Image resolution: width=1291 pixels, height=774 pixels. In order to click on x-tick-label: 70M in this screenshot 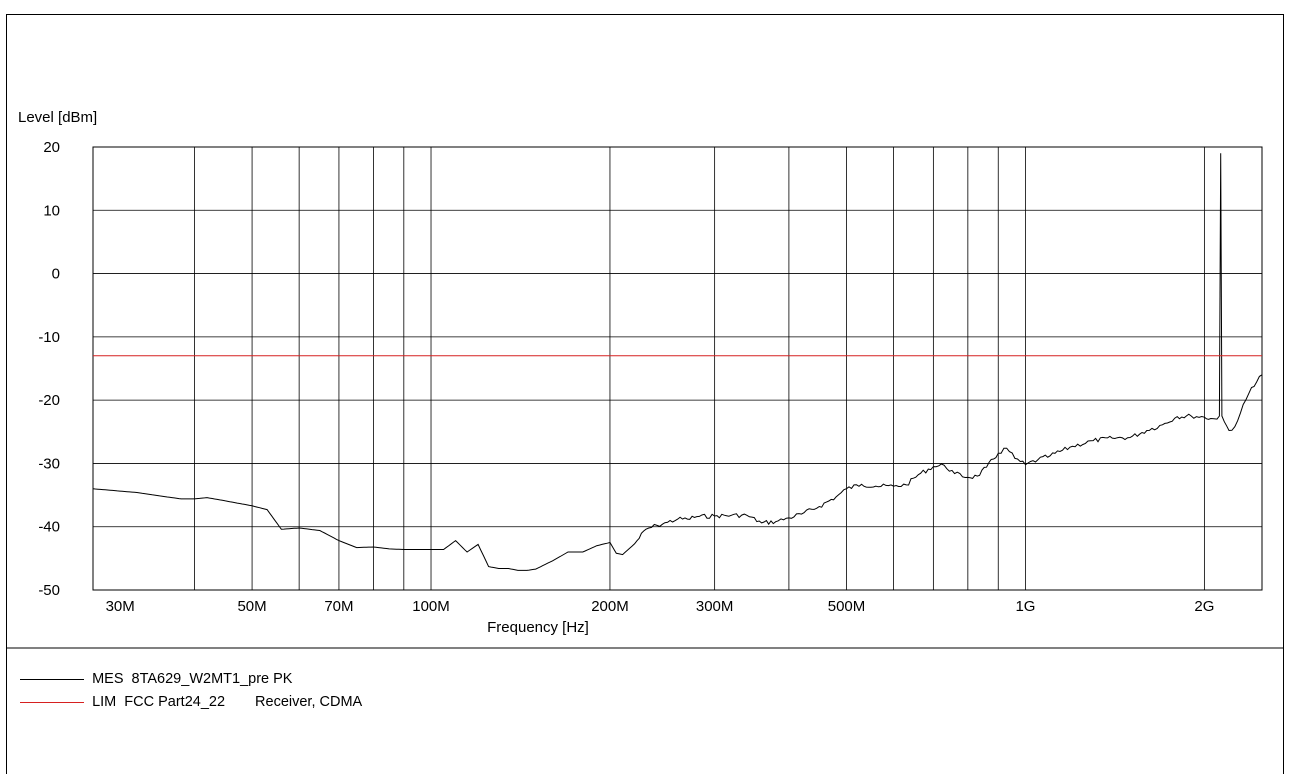, I will do `click(338, 606)`.